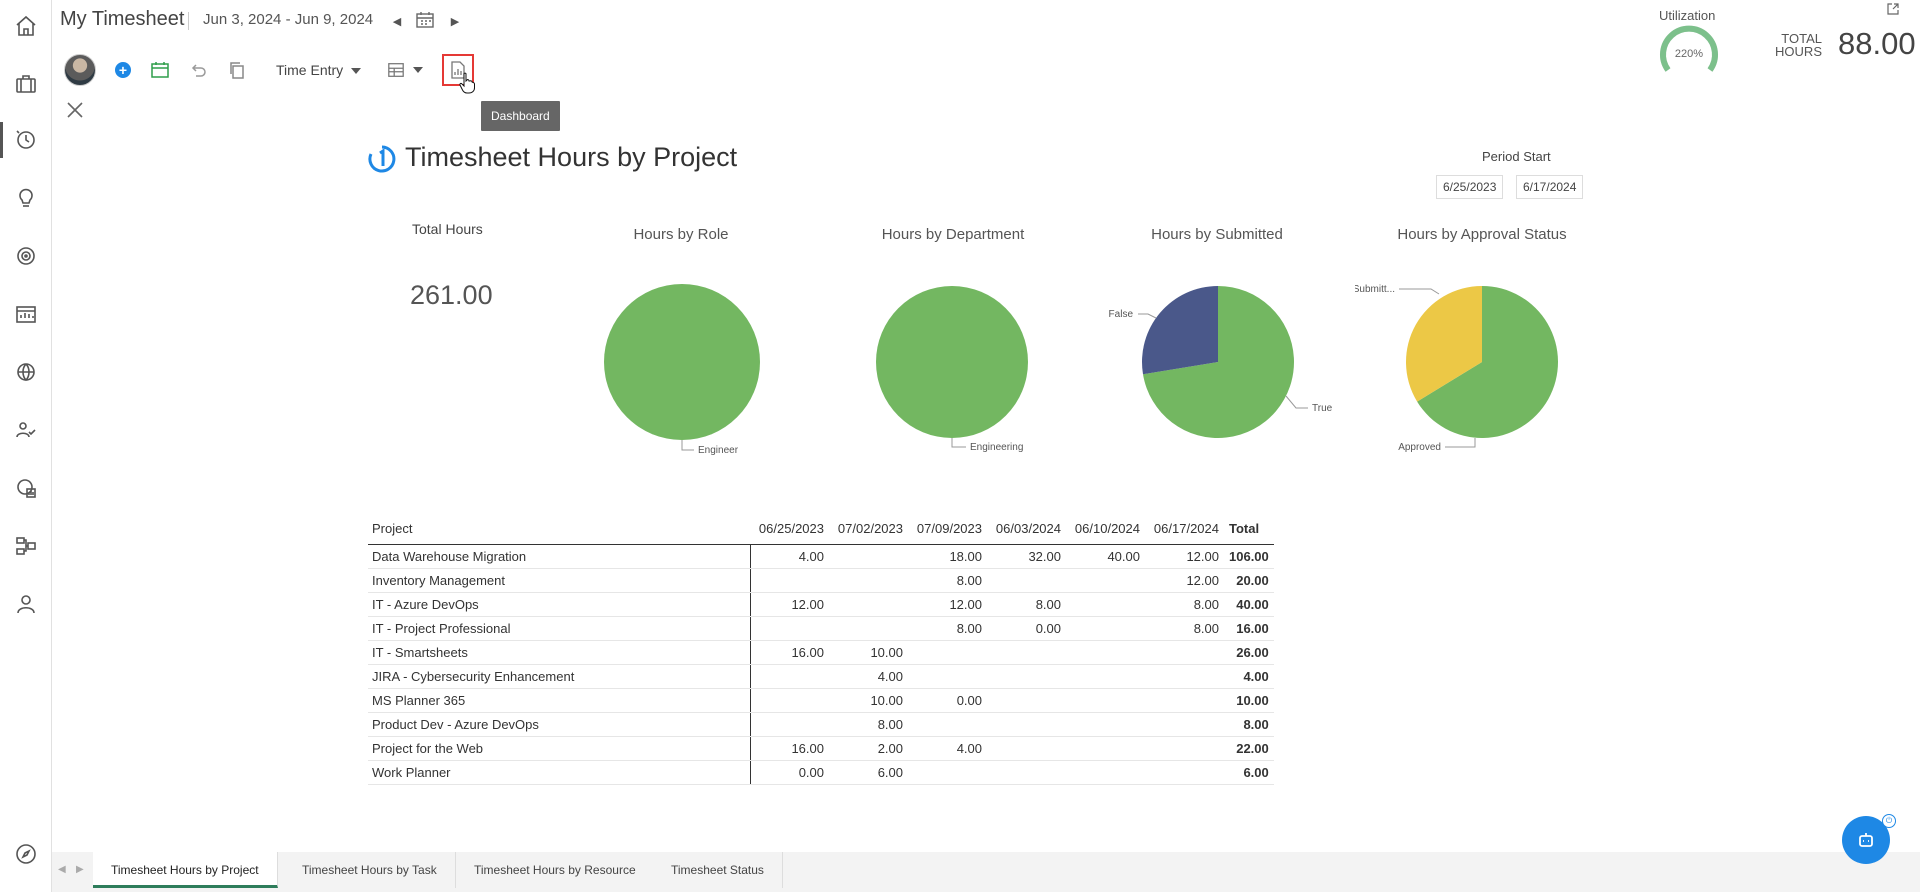 The width and height of the screenshot is (1920, 892). What do you see at coordinates (821, 604) in the screenshot?
I see `table-row: IT - Azure DevOps 12.00 12.00 8.00 8.00 40.00` at bounding box center [821, 604].